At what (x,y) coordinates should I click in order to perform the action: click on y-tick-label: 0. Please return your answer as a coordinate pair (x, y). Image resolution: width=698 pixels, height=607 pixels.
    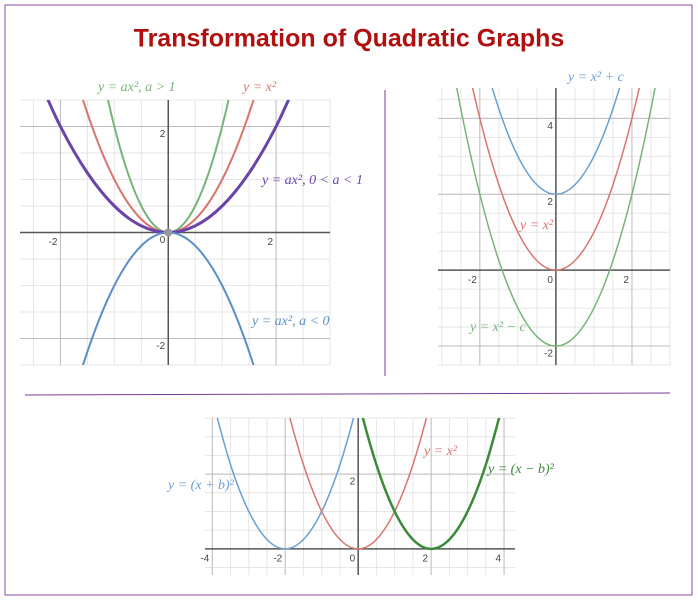
    Looking at the image, I should click on (163, 240).